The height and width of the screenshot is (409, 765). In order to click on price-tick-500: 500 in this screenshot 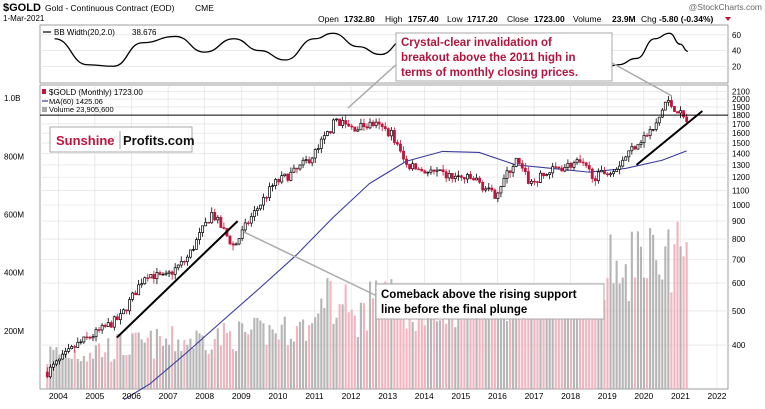, I will do `click(739, 311)`.